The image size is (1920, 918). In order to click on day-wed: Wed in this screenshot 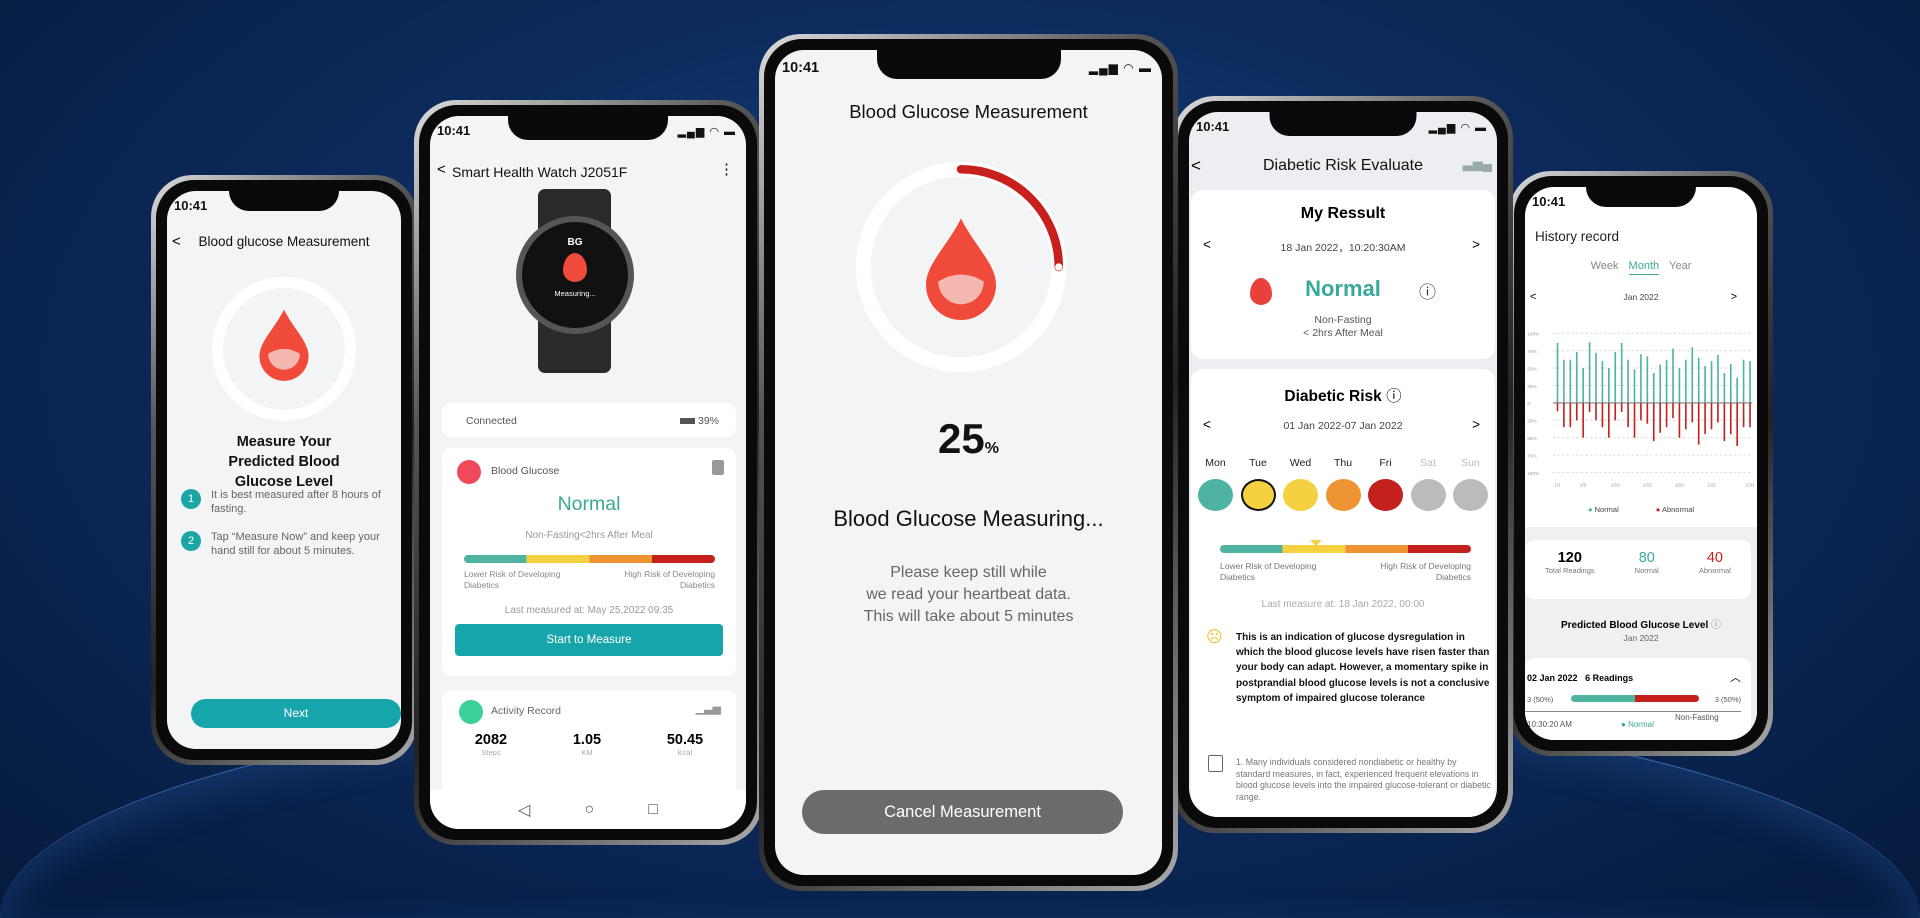, I will do `click(1300, 484)`.